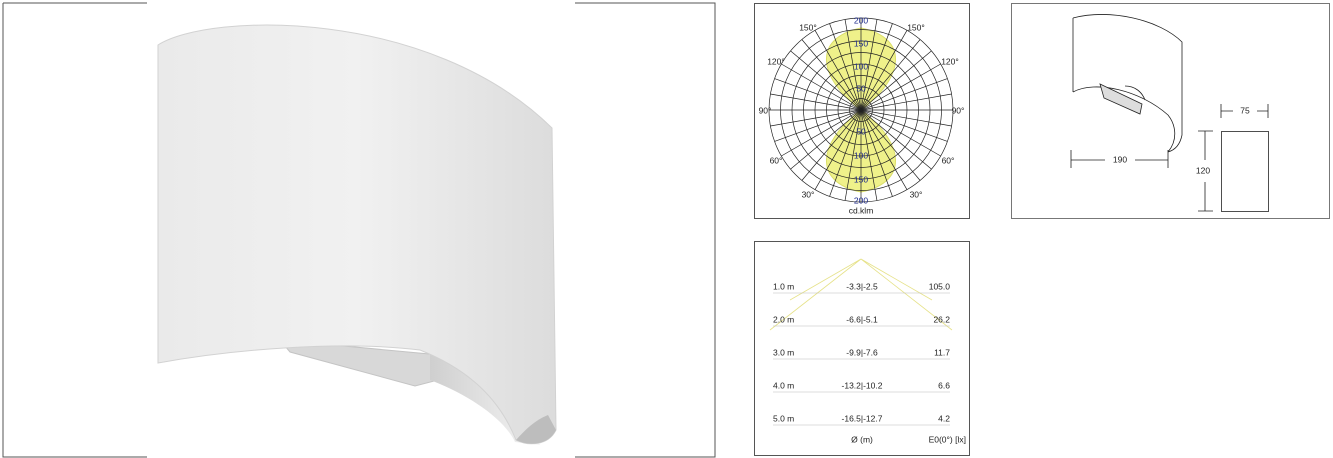 This screenshot has height=458, width=1333. I want to click on distance: 2.0 m, so click(783, 319).